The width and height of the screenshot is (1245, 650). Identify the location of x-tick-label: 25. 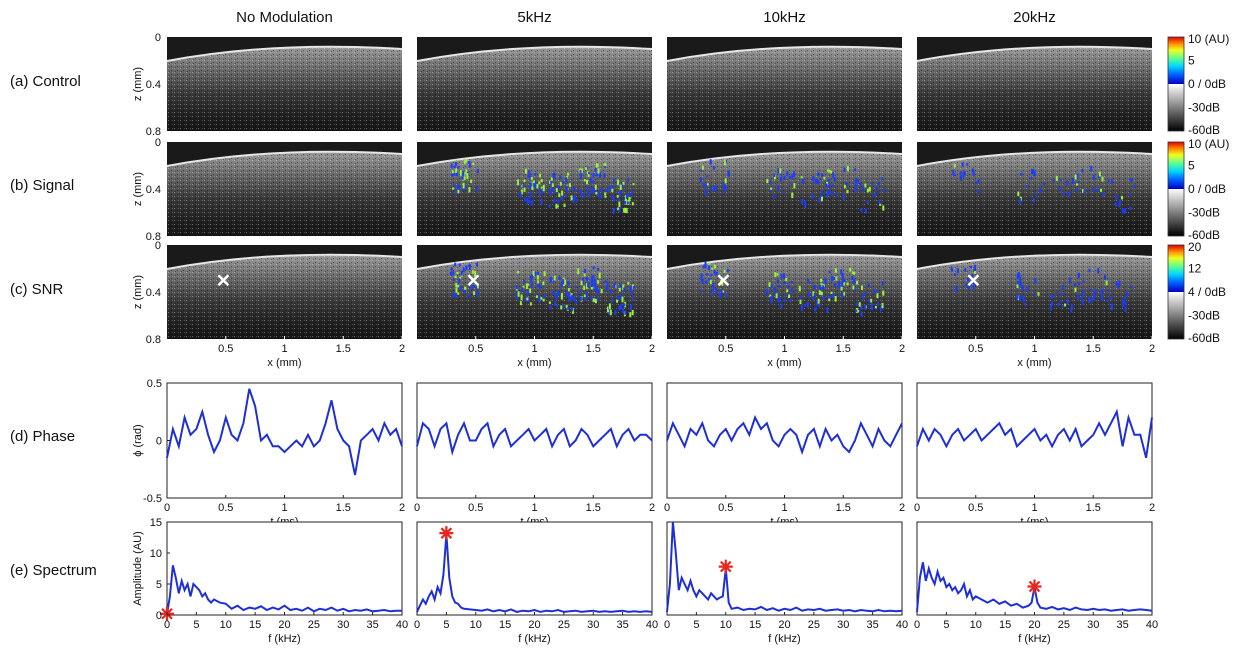
(1064, 625).